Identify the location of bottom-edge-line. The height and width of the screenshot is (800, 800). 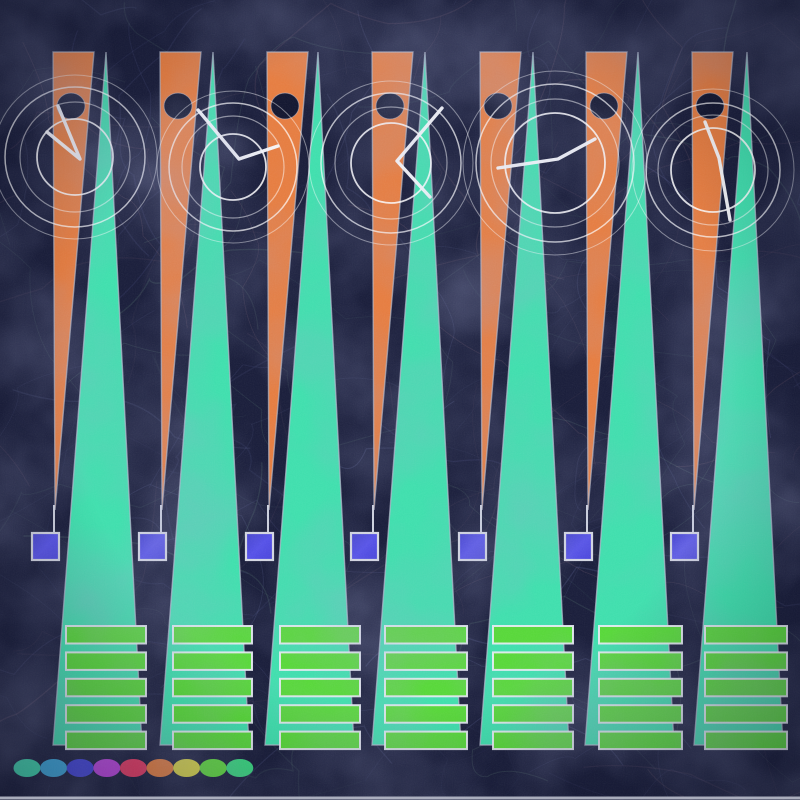
(400, 798).